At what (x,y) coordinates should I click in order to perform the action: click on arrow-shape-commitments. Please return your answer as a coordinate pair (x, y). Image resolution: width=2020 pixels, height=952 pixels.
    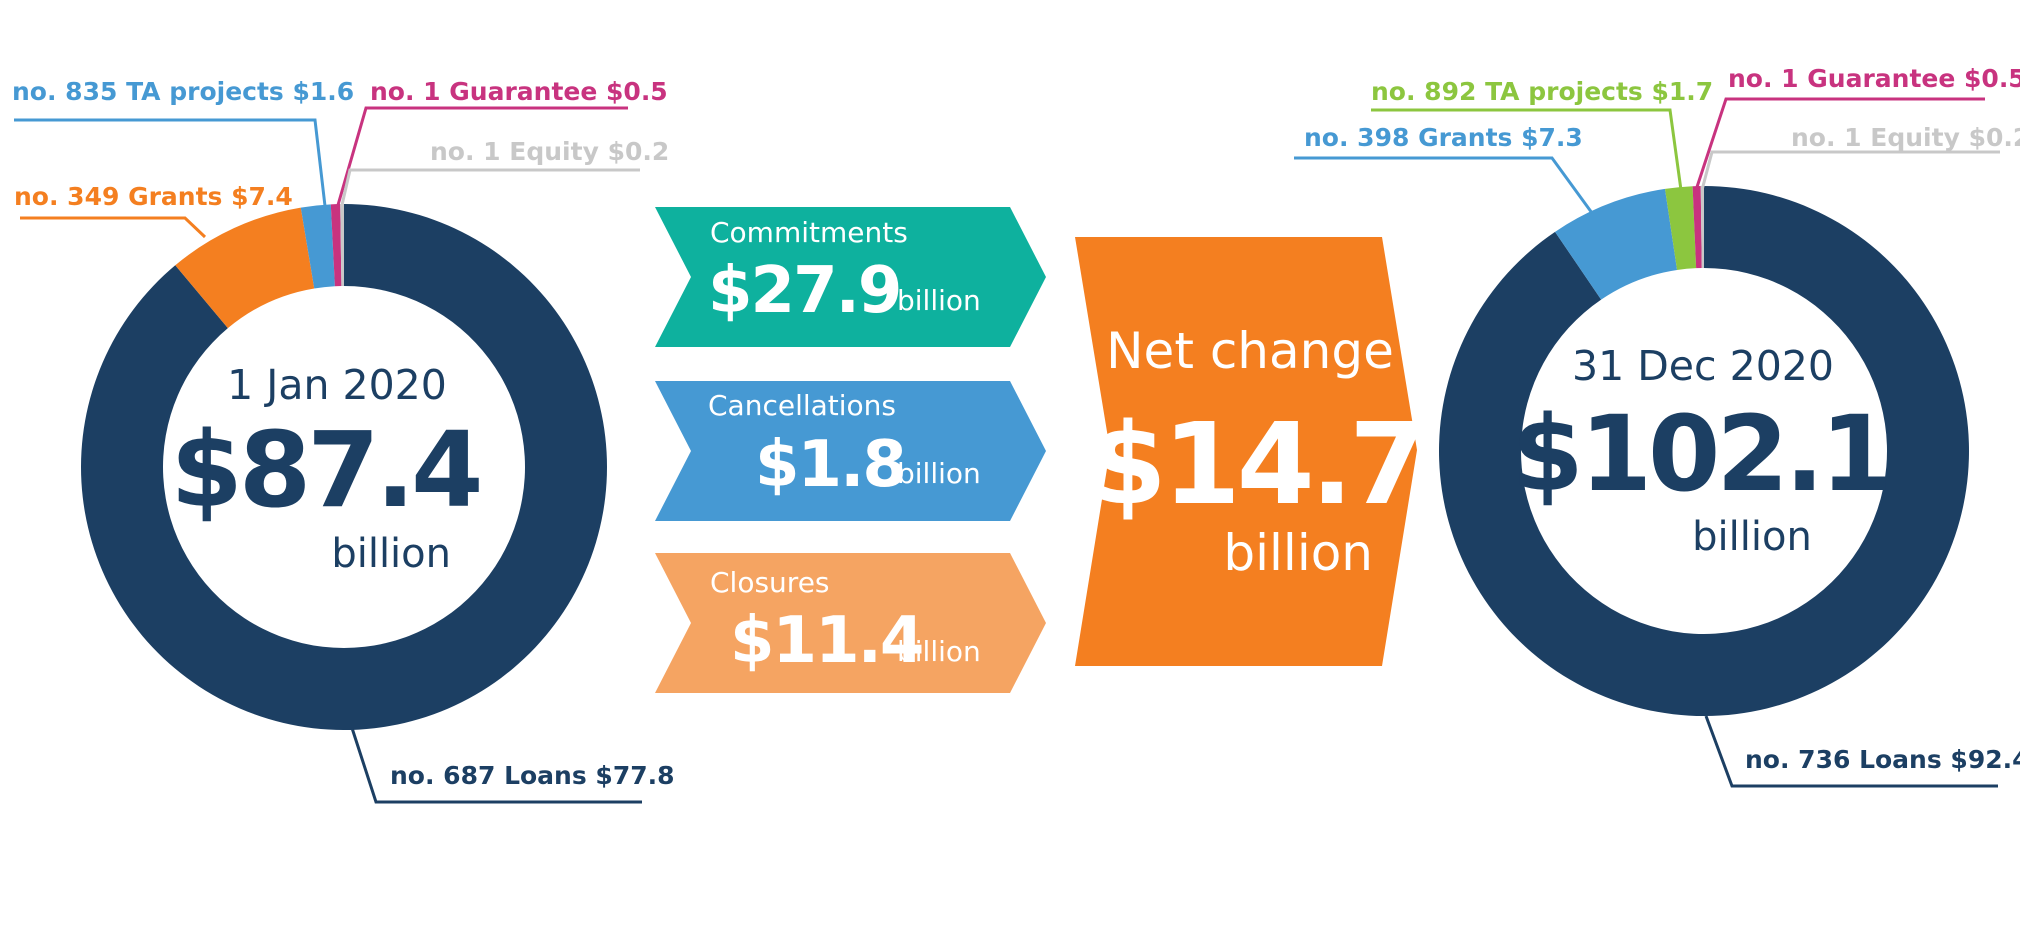
    Looking at the image, I should click on (850, 277).